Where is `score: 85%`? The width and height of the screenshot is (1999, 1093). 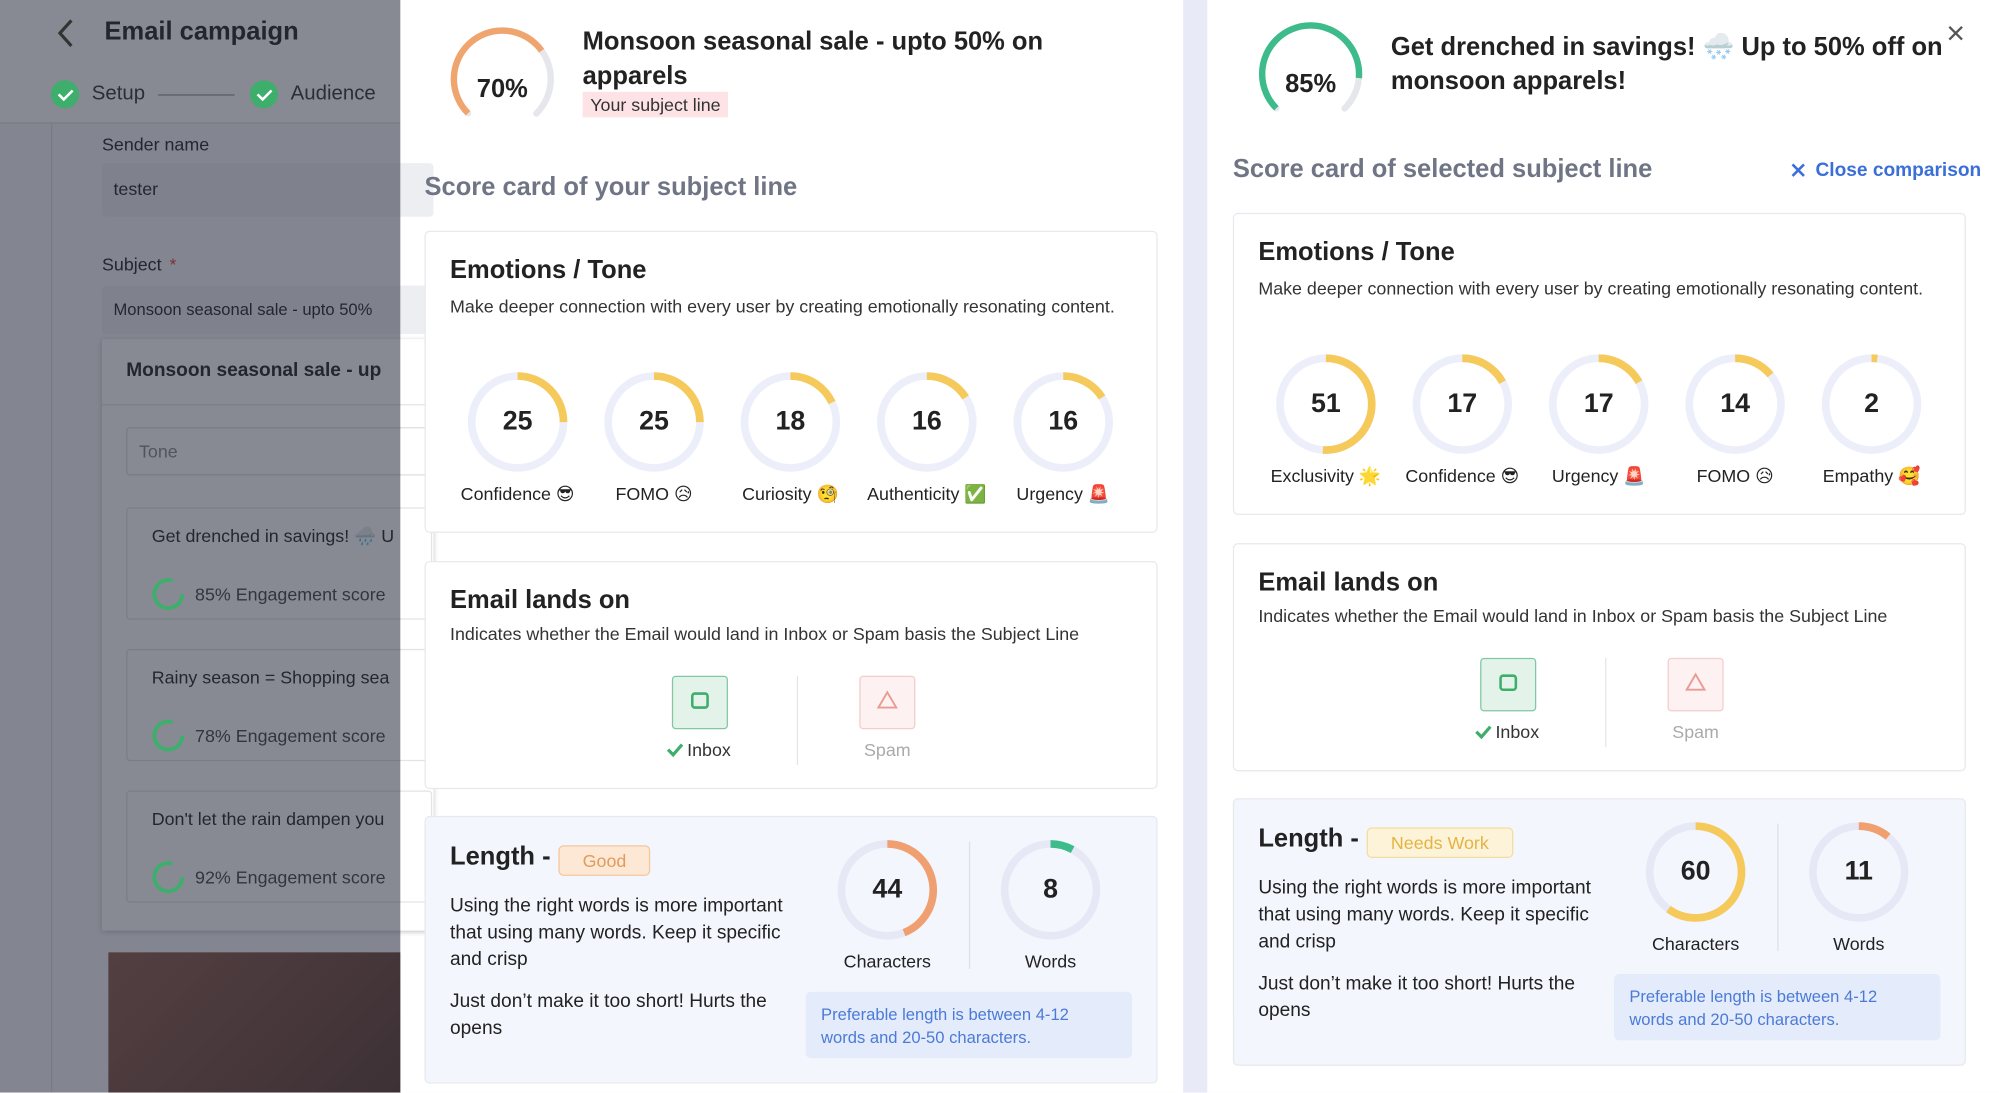
score: 85% is located at coordinates (1311, 84).